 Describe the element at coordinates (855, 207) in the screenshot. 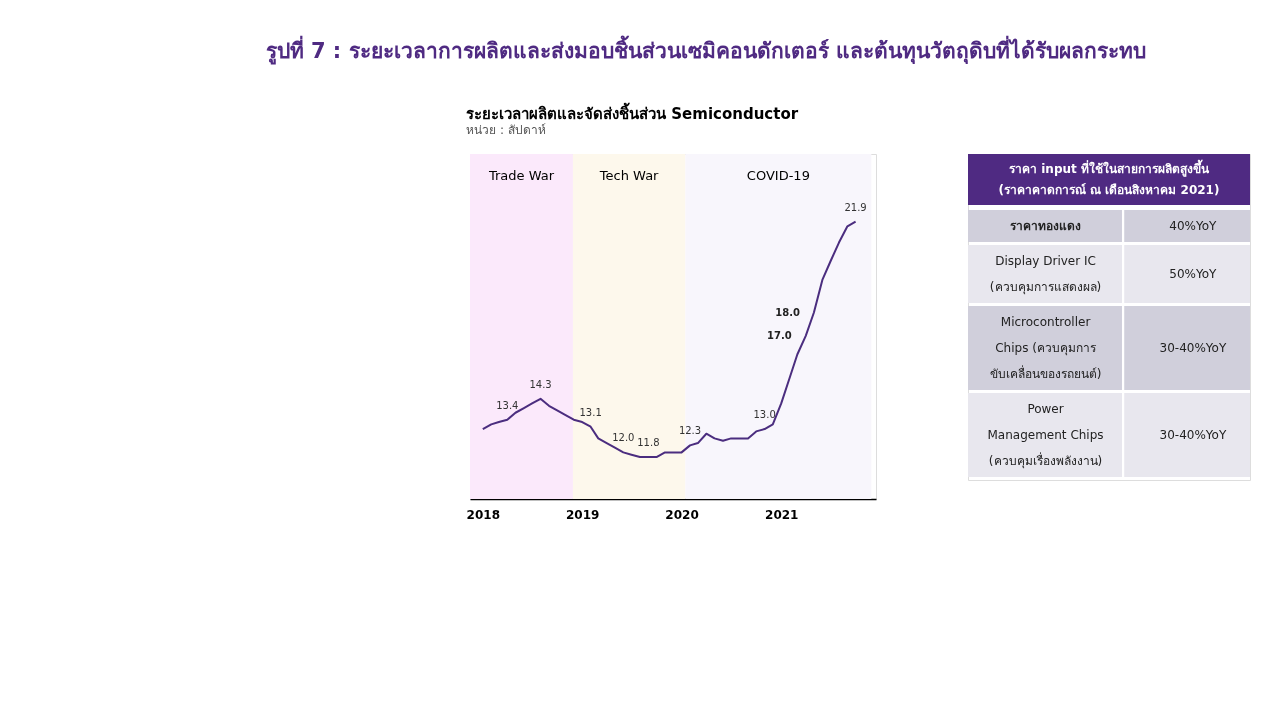

I see `data-label: 21.9` at that location.